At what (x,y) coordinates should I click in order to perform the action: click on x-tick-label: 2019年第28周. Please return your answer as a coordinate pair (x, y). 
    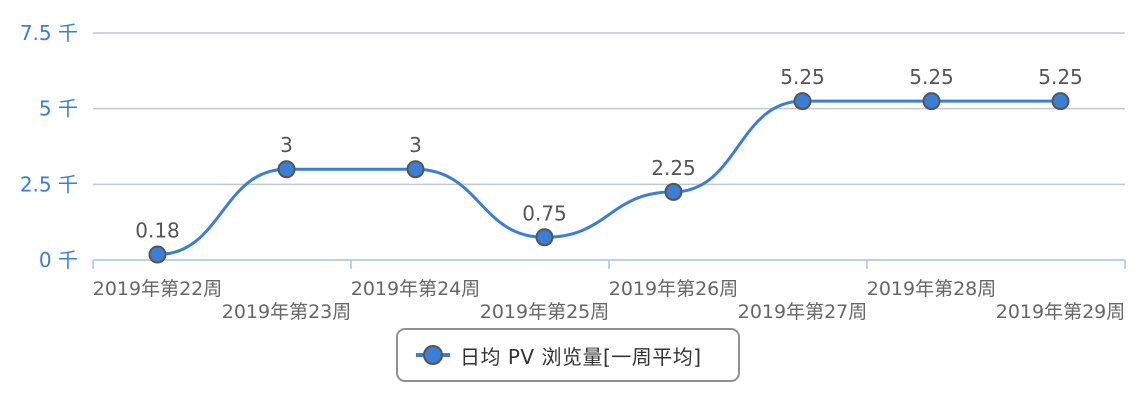
    Looking at the image, I should click on (932, 289).